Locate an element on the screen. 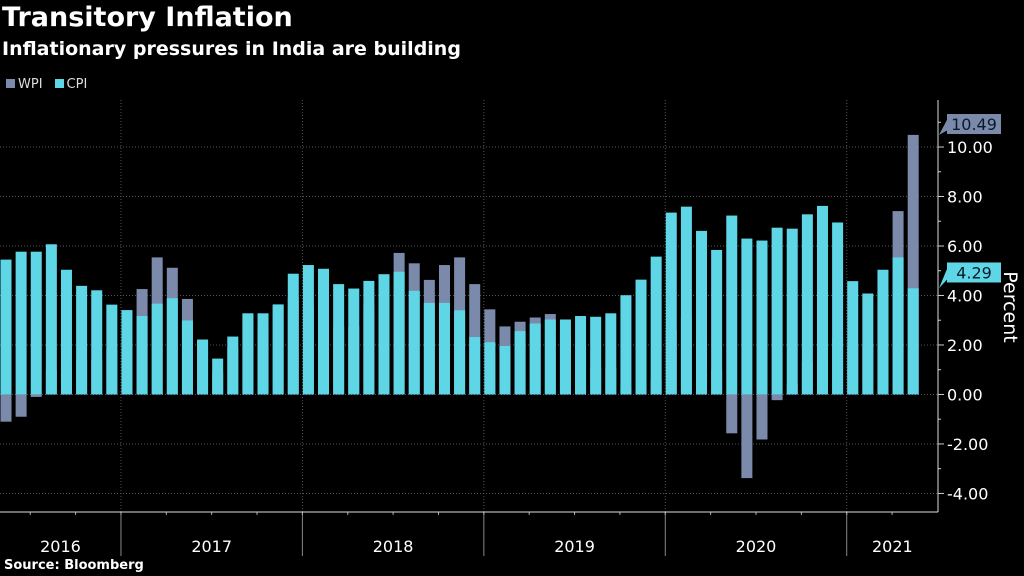 This screenshot has height=576, width=1024. legend-swatch-wpi is located at coordinates (10, 83).